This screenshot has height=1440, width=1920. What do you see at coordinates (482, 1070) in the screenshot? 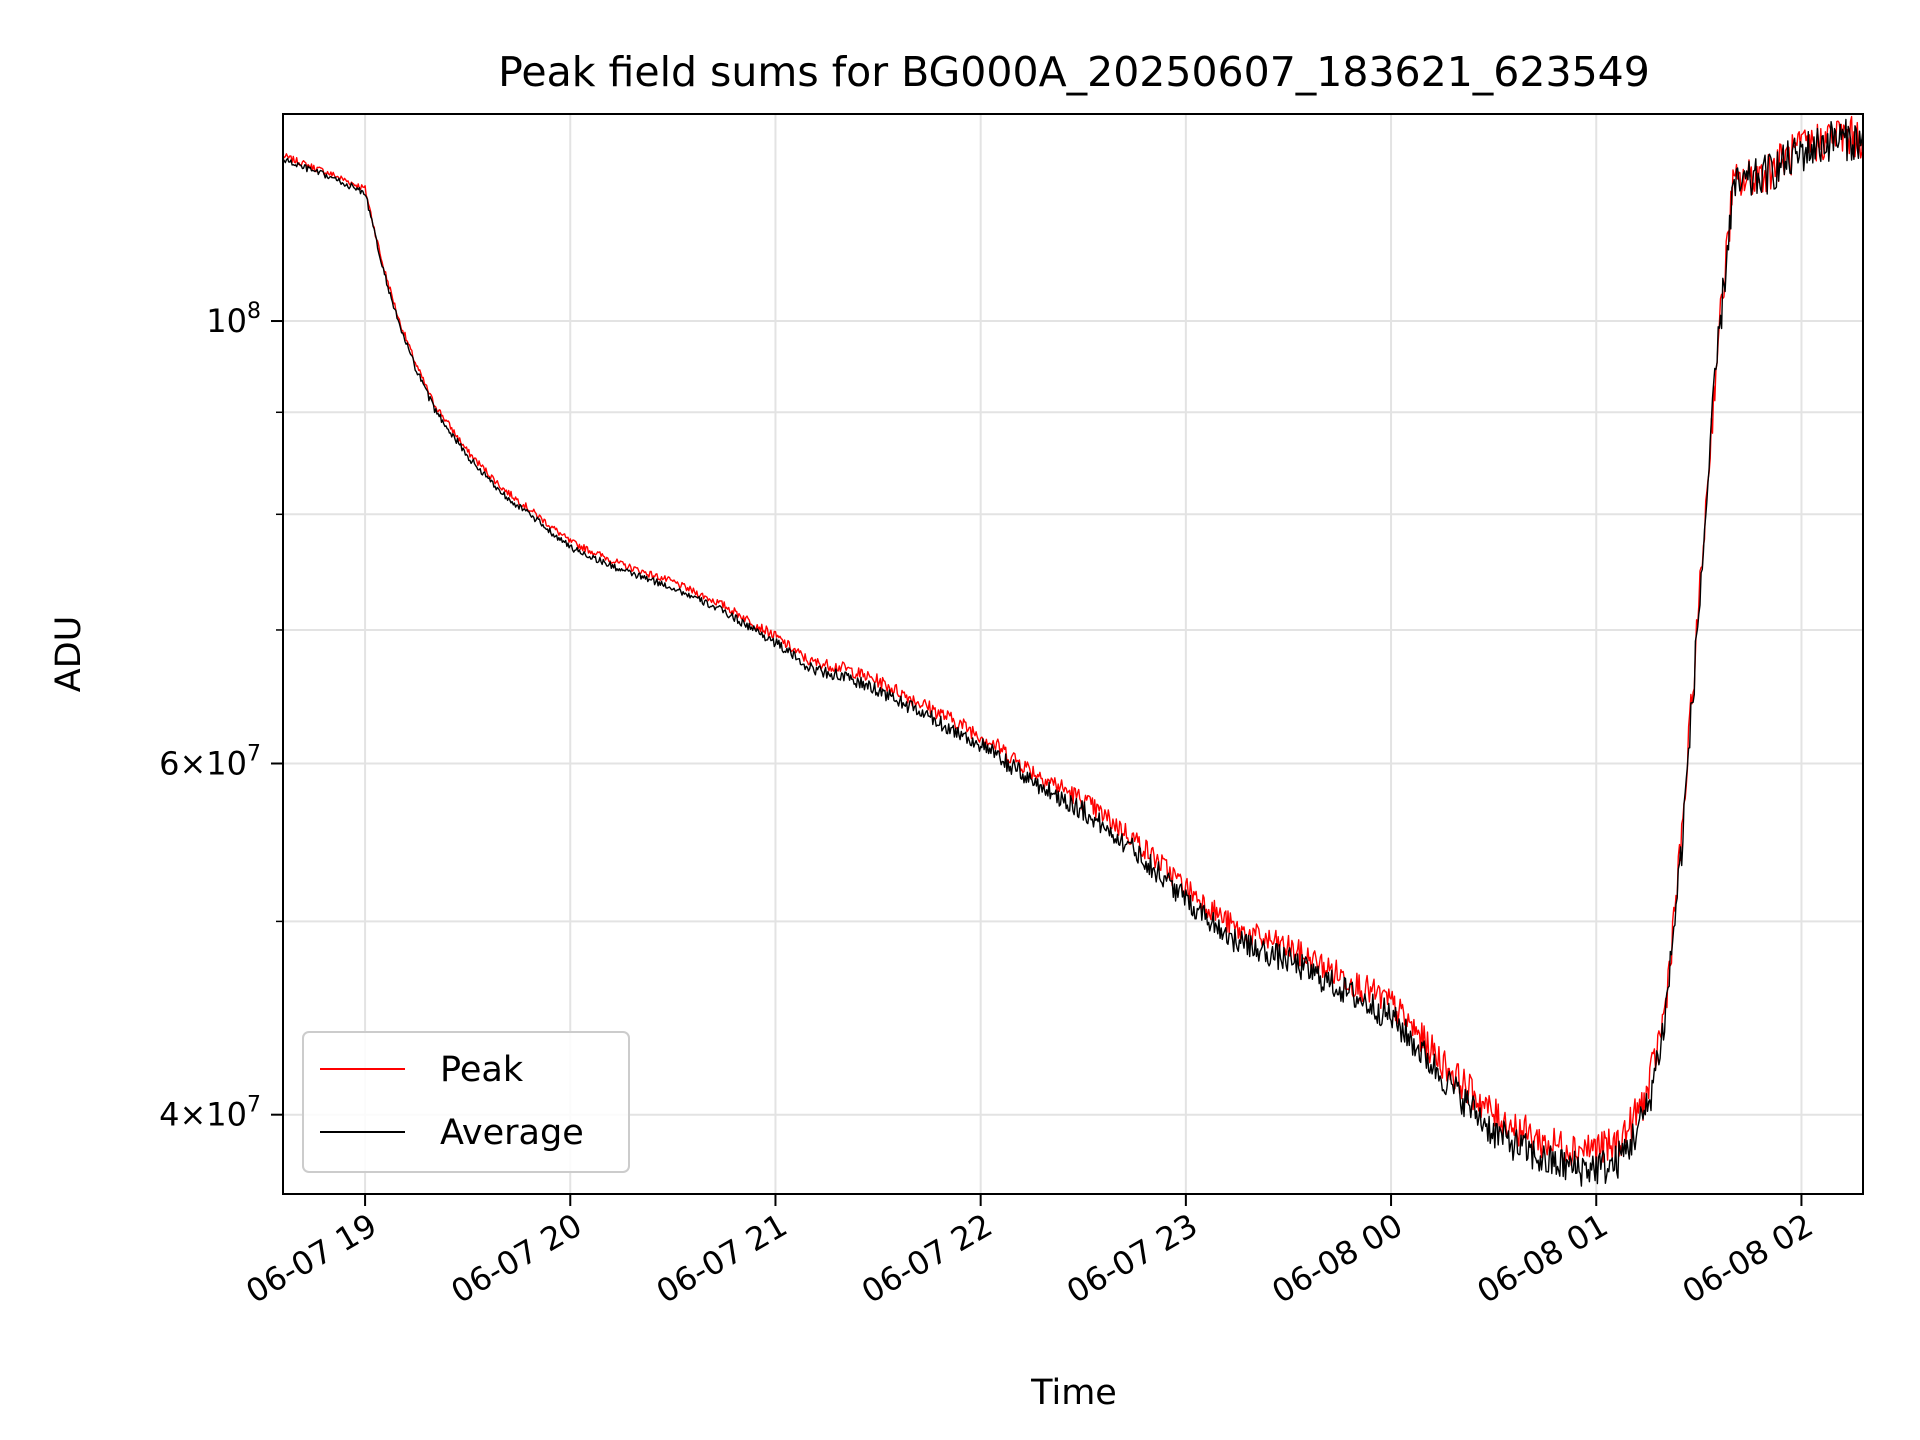
I see `legend-label-peak: Peak` at bounding box center [482, 1070].